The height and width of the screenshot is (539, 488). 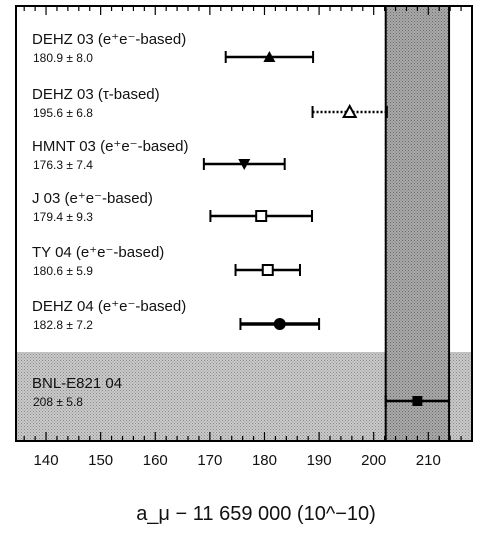 I want to click on point-value: 208 ± 5.8, so click(x=58, y=402).